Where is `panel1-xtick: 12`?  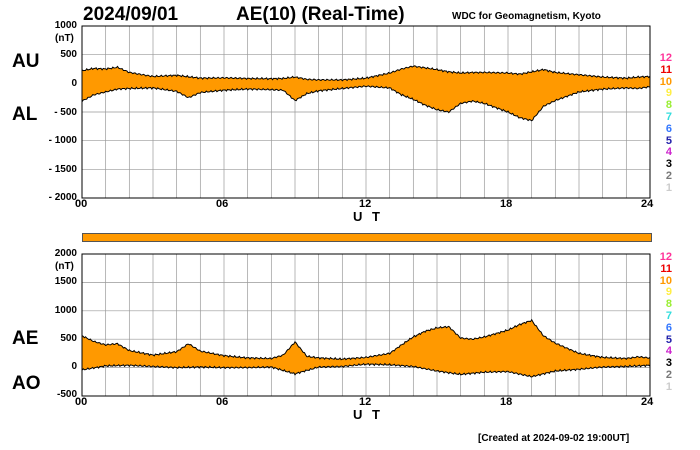
panel1-xtick: 12 is located at coordinates (365, 204).